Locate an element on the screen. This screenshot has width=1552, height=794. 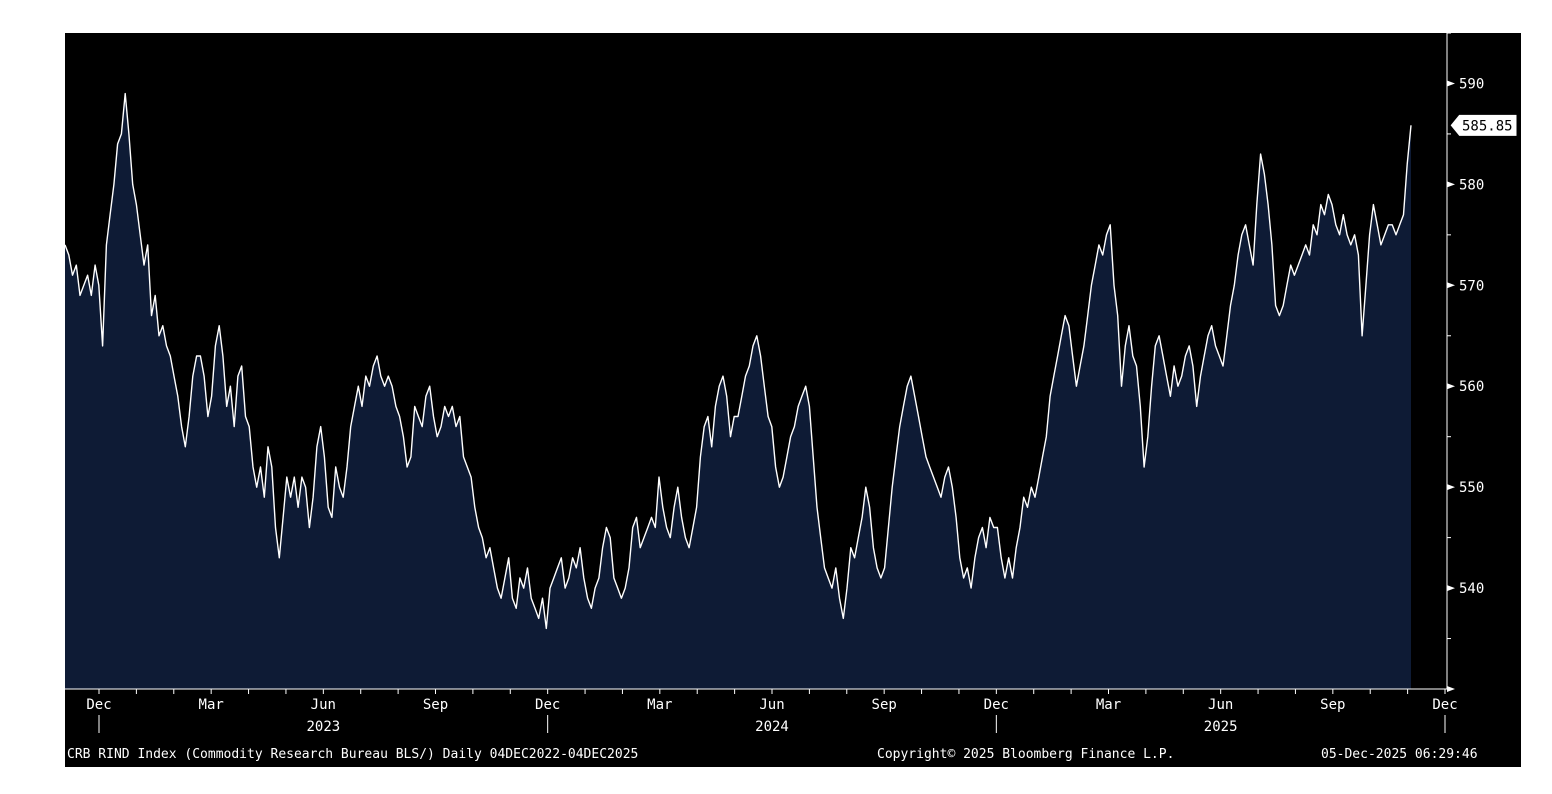
y-tick-label: 580 is located at coordinates (1471, 185).